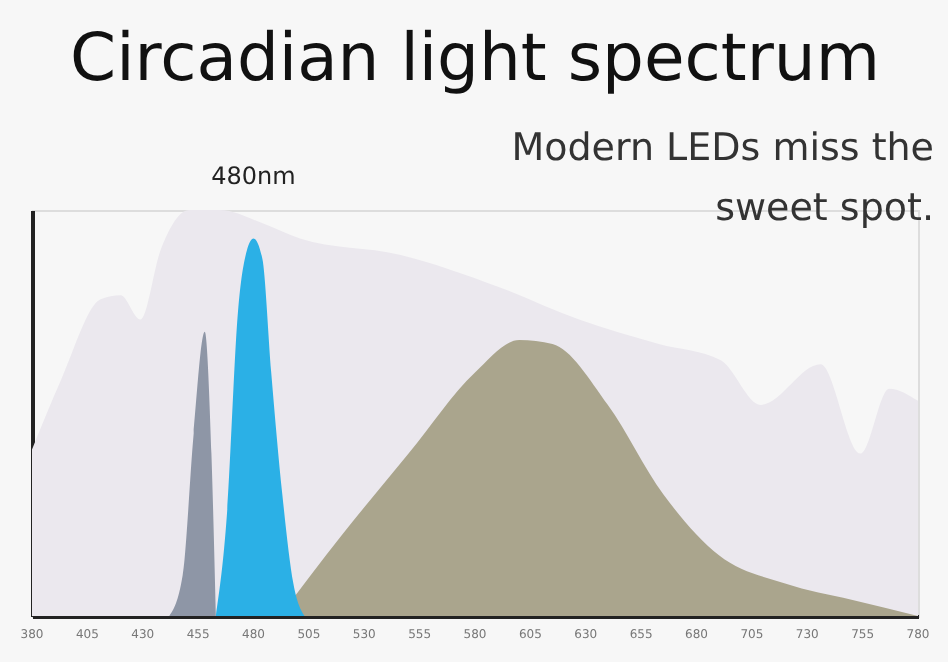  What do you see at coordinates (253, 176) in the screenshot?
I see `annotation: 480nm` at bounding box center [253, 176].